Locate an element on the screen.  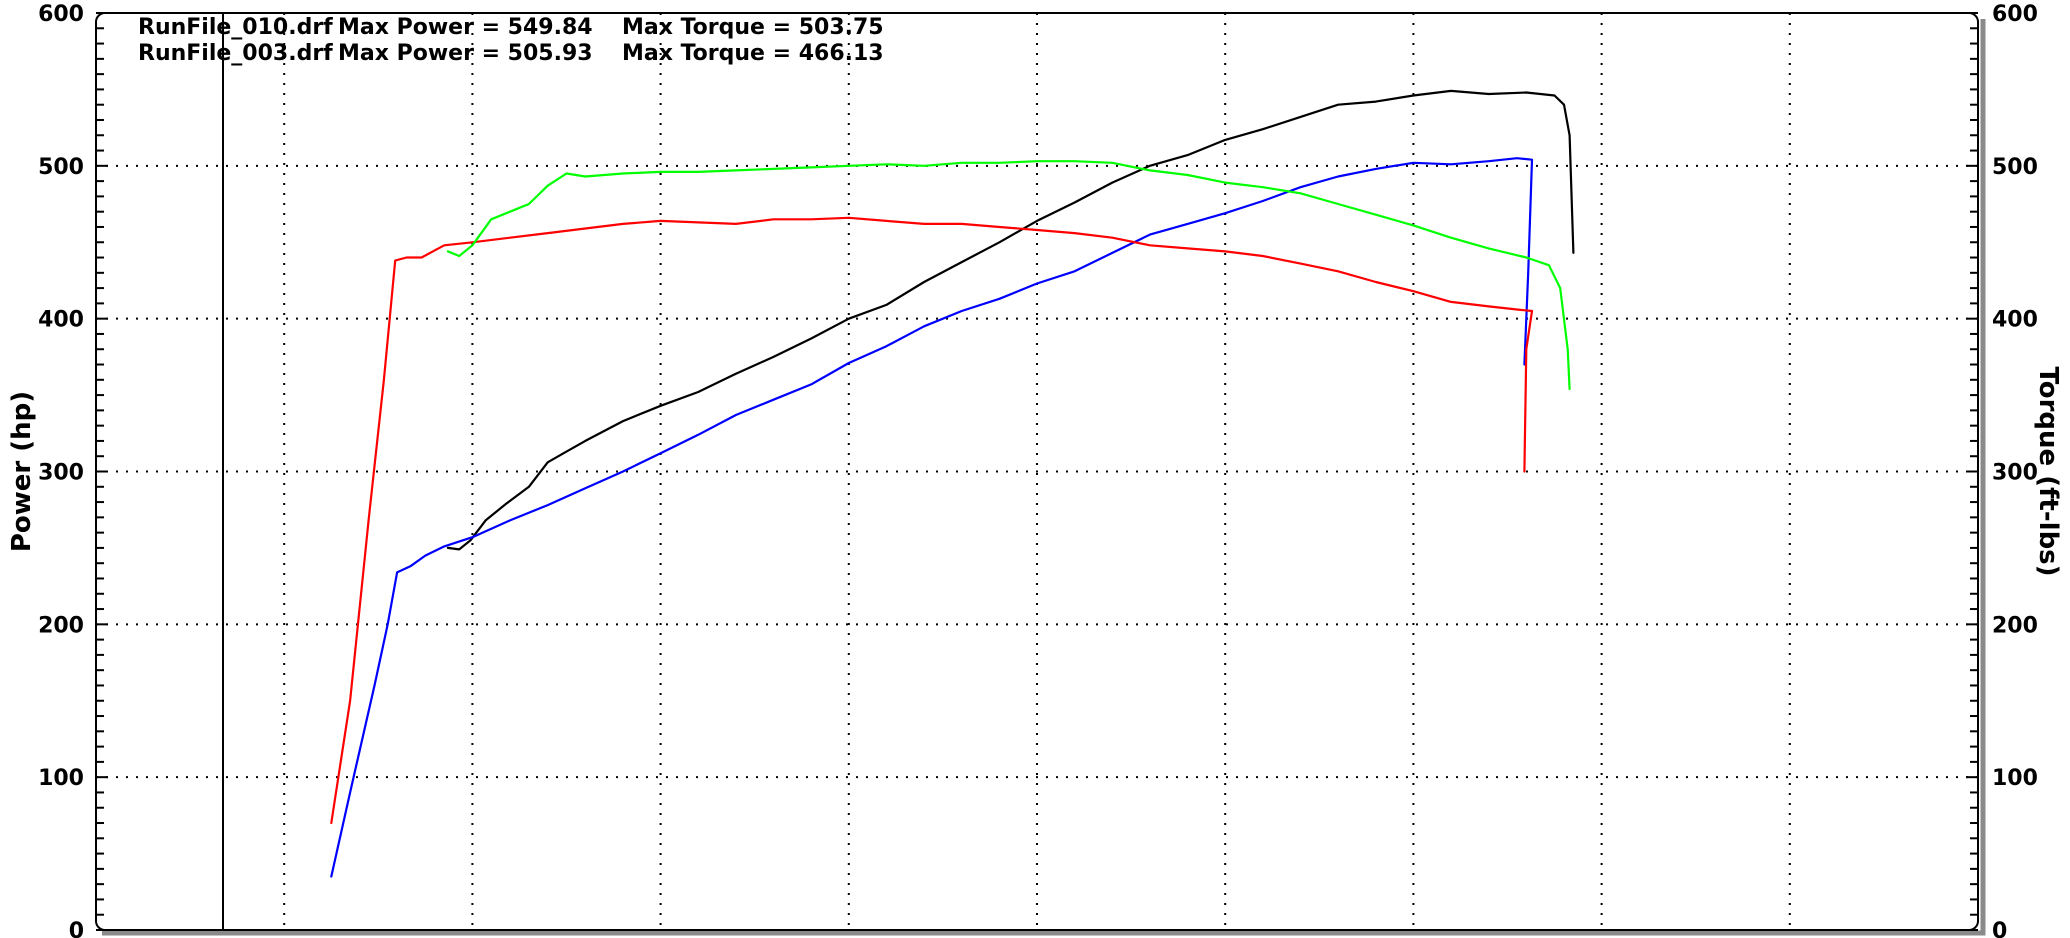
y-tick-label-right: 200 is located at coordinates (2015, 625).